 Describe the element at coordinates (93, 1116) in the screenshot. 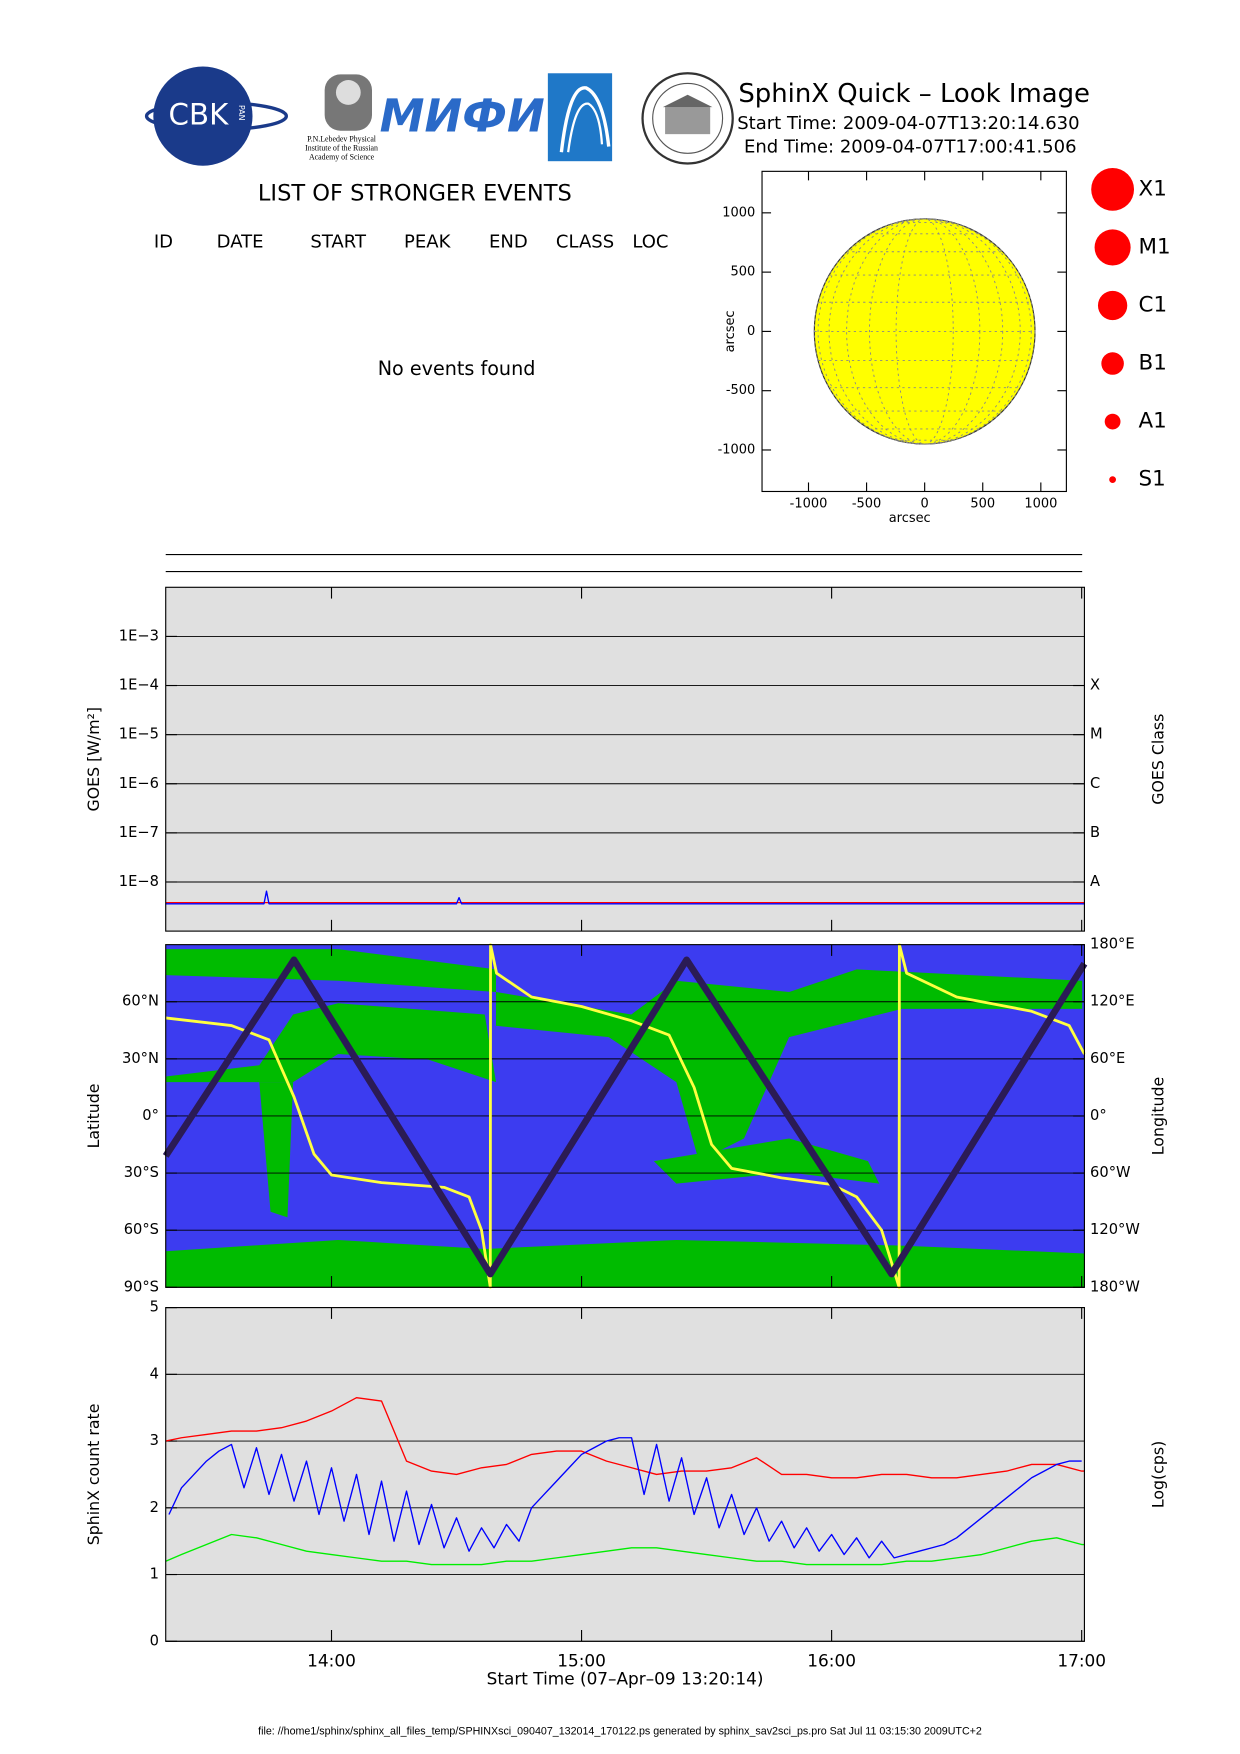

I see `y-axis-label: Latitude` at that location.